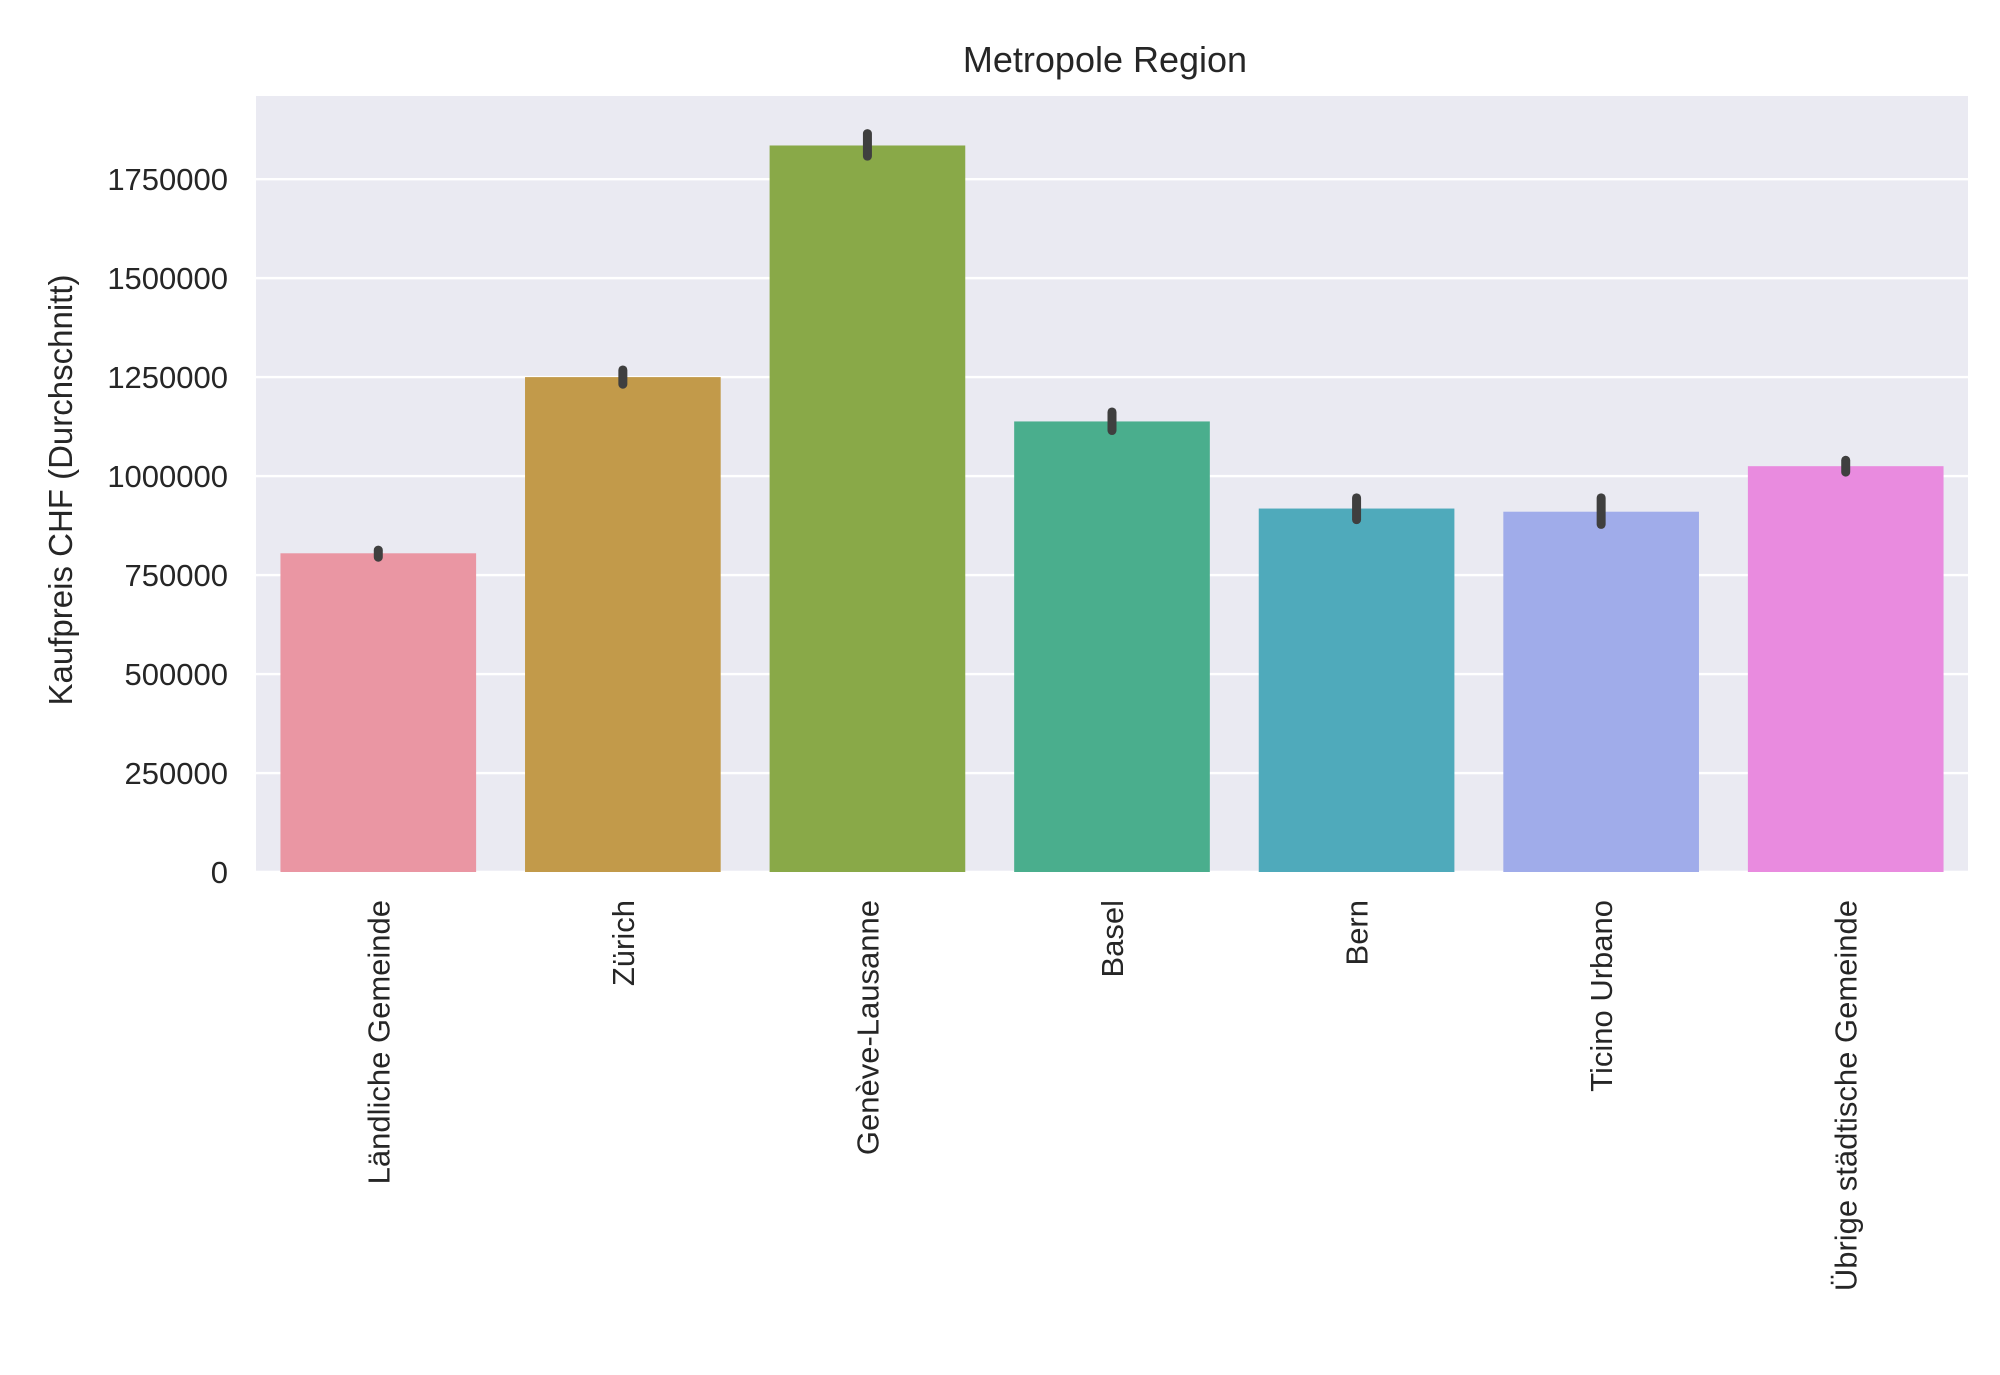 The width and height of the screenshot is (2000, 1375). I want to click on x-tick-label: Genève-Lausanne, so click(867, 1027).